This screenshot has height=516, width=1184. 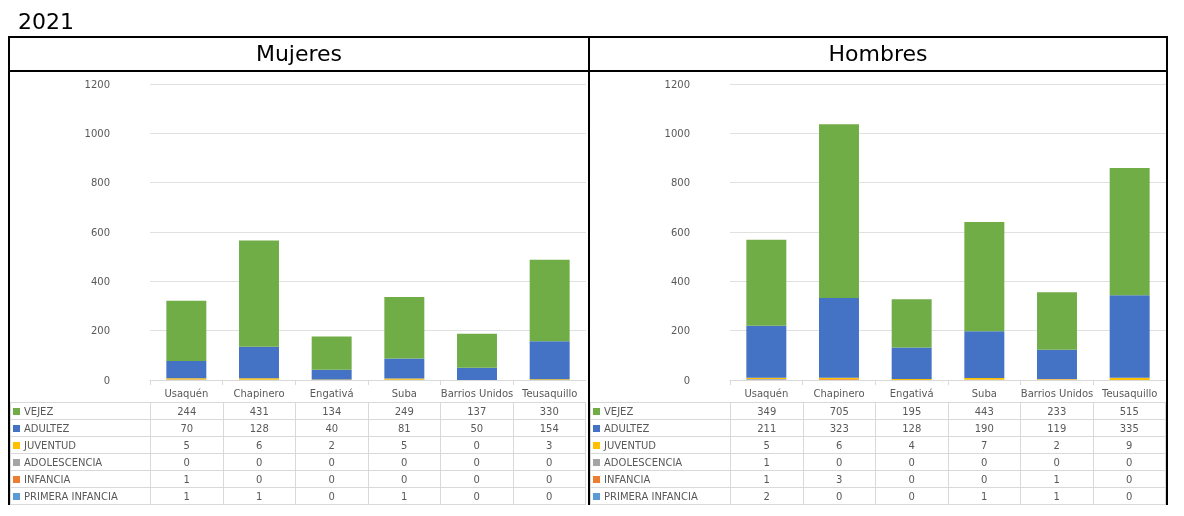 I want to click on chart-title: Hombres, so click(x=878, y=54).